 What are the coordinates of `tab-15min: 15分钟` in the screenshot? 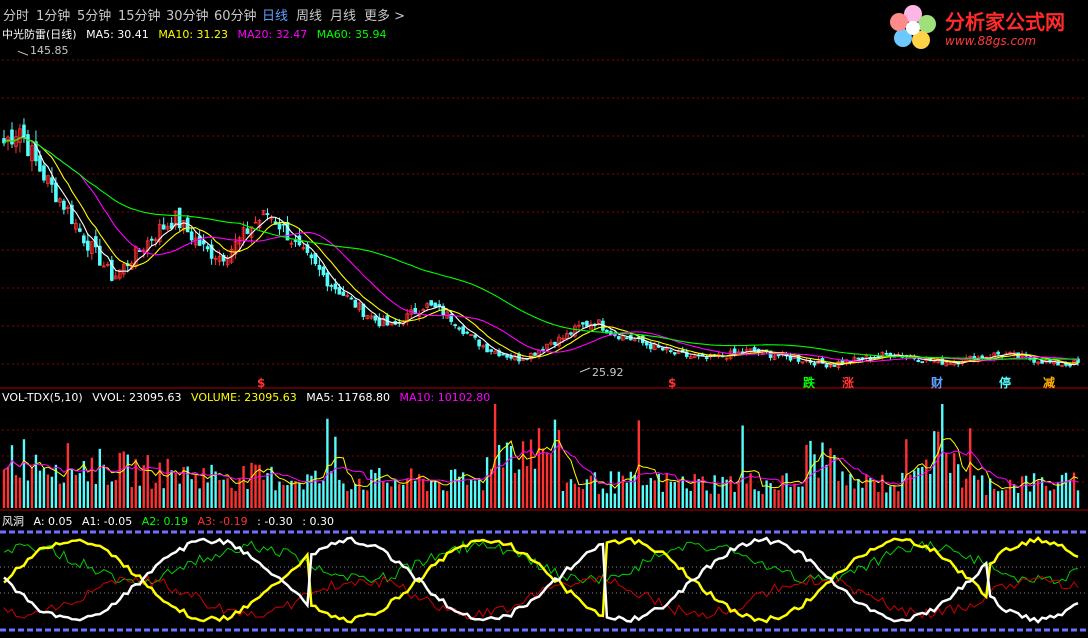 It's located at (139, 16).